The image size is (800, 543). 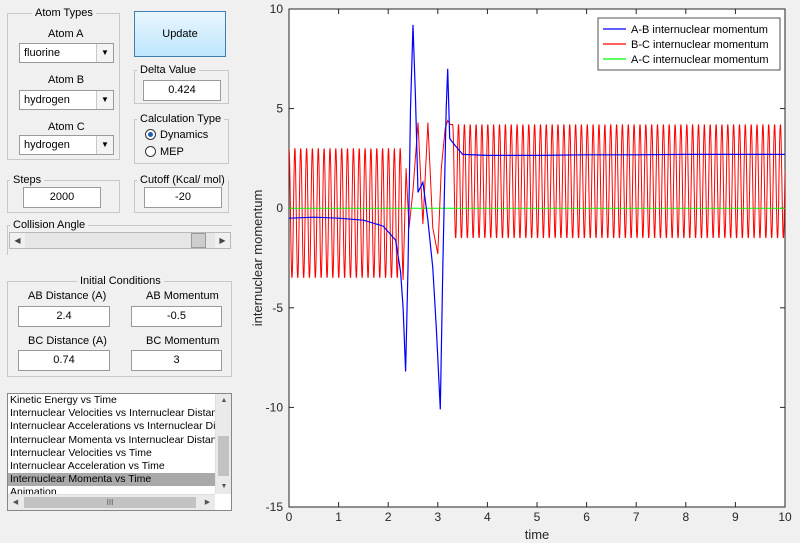 What do you see at coordinates (120, 240) in the screenshot?
I see `collision-angle-slider: ◀ ▶` at bounding box center [120, 240].